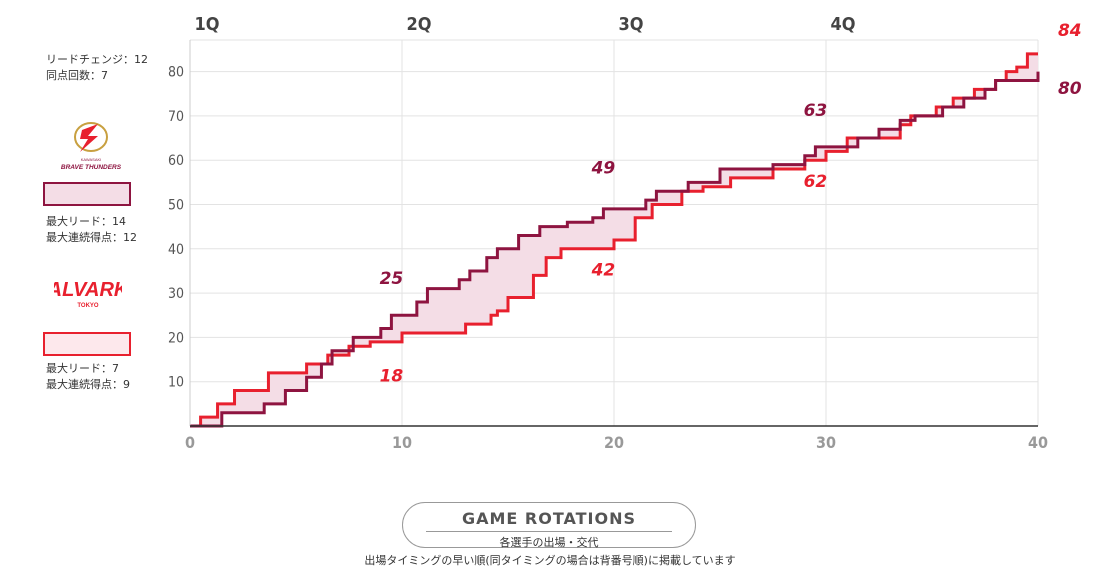  Describe the element at coordinates (91, 230) in the screenshot. I see `thunders-stats: 最大リード：14 最大連続得点：12` at that location.